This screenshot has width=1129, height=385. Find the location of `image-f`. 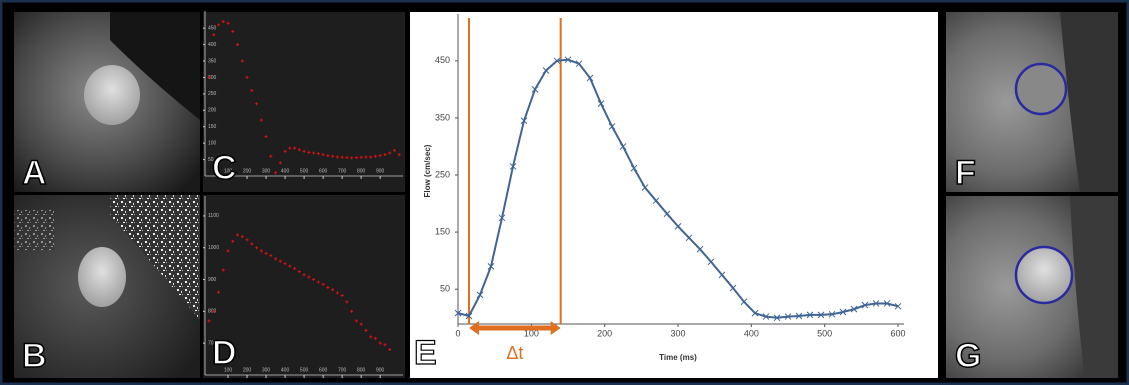

image-f is located at coordinates (1032, 102).